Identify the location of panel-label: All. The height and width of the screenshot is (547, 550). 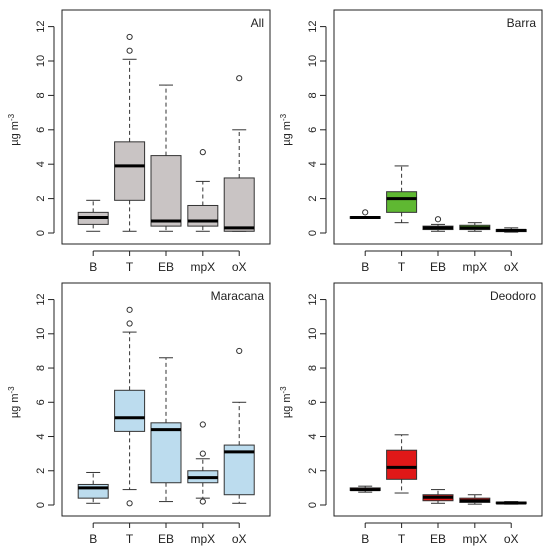
(257, 23).